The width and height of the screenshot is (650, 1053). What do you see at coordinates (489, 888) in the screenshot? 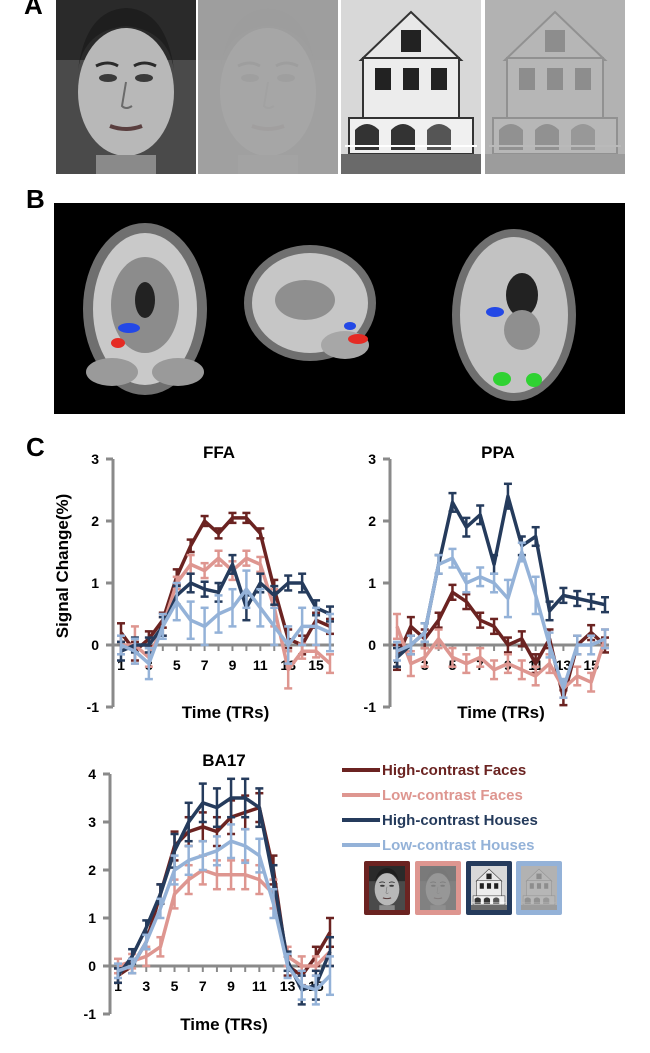
I see `thumbnail-house-high-contrast` at bounding box center [489, 888].